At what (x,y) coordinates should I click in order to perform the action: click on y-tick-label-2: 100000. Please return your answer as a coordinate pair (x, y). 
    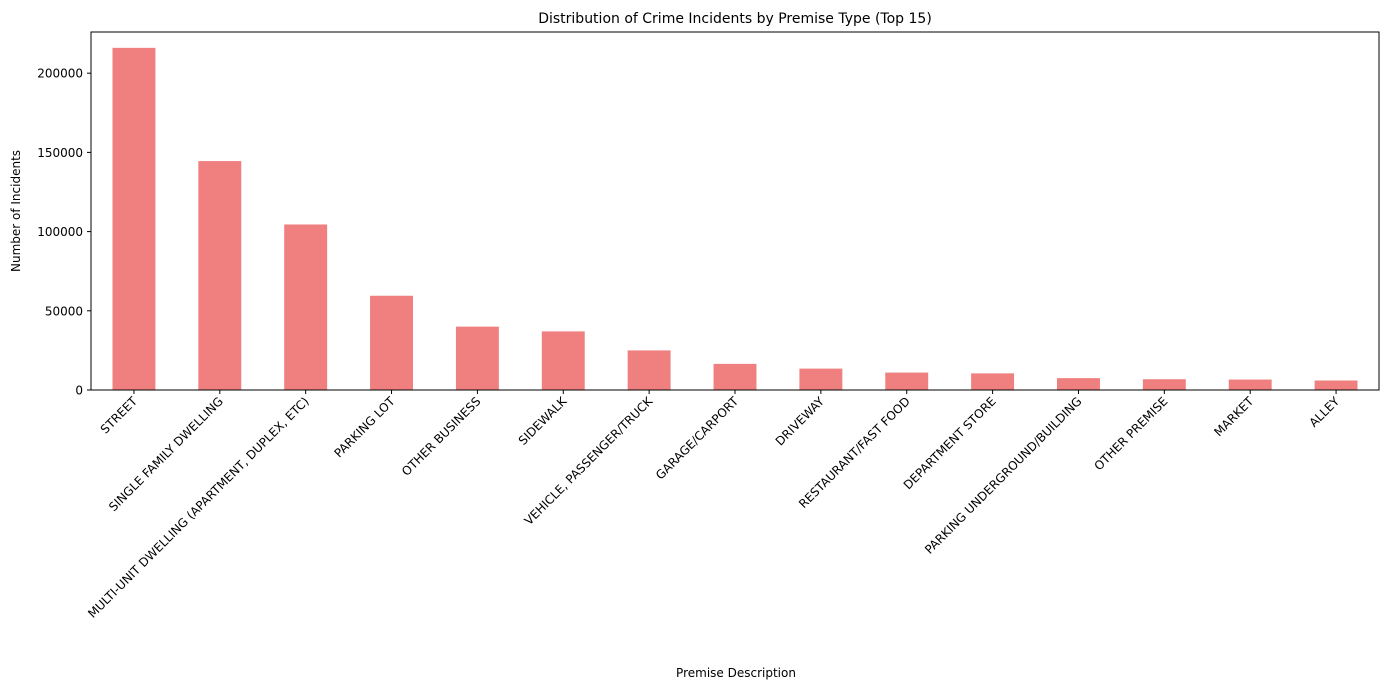
    Looking at the image, I should click on (60, 232).